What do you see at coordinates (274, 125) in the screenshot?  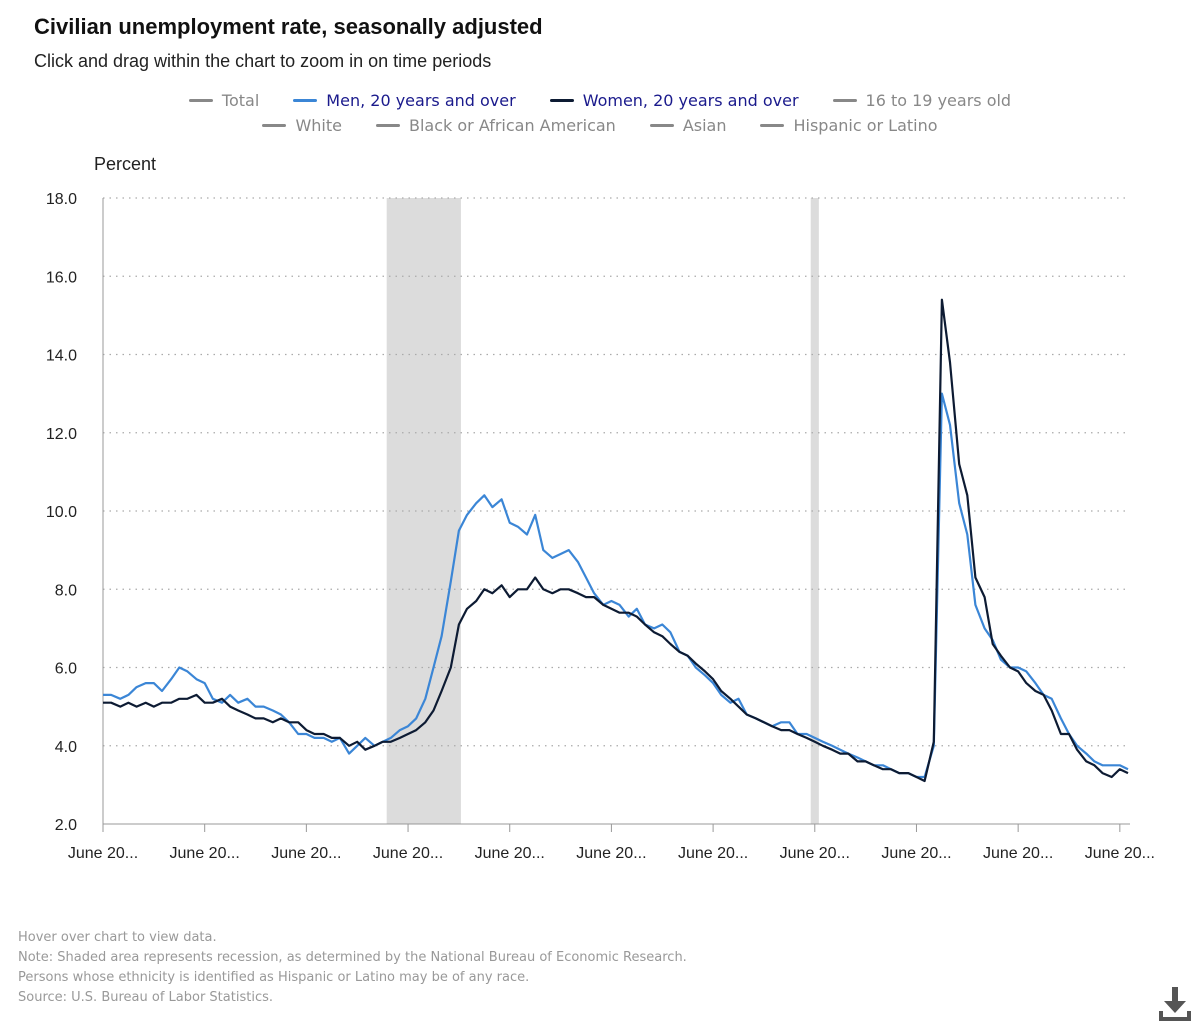 I see `legend-swatch-white` at bounding box center [274, 125].